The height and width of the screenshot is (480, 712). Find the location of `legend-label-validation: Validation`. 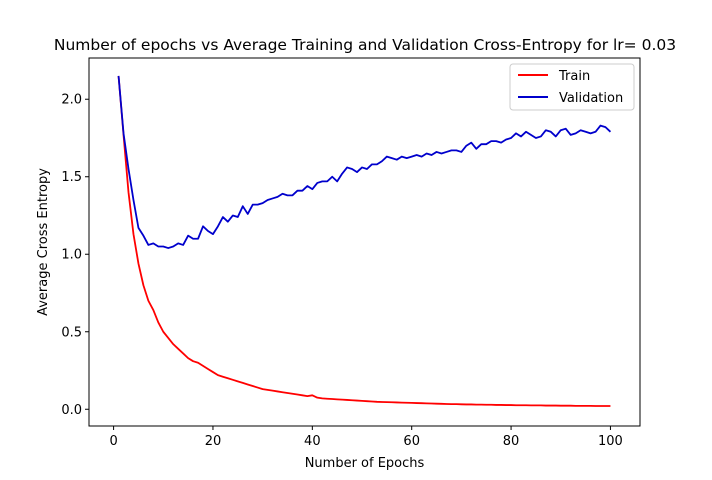

legend-label-validation: Validation is located at coordinates (591, 98).